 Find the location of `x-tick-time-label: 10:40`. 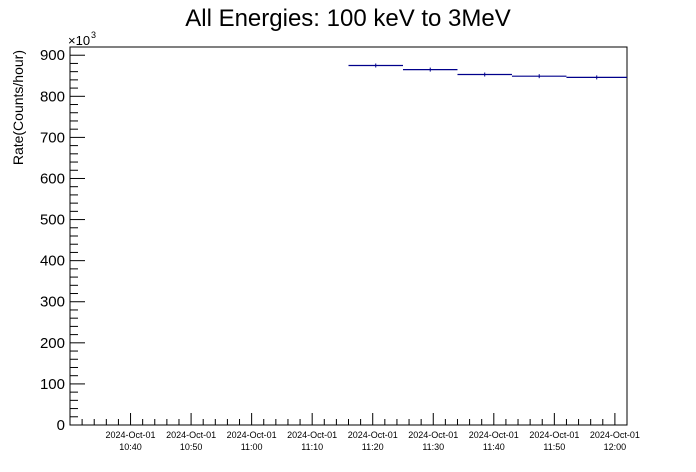

x-tick-time-label: 10:40 is located at coordinates (130, 447).